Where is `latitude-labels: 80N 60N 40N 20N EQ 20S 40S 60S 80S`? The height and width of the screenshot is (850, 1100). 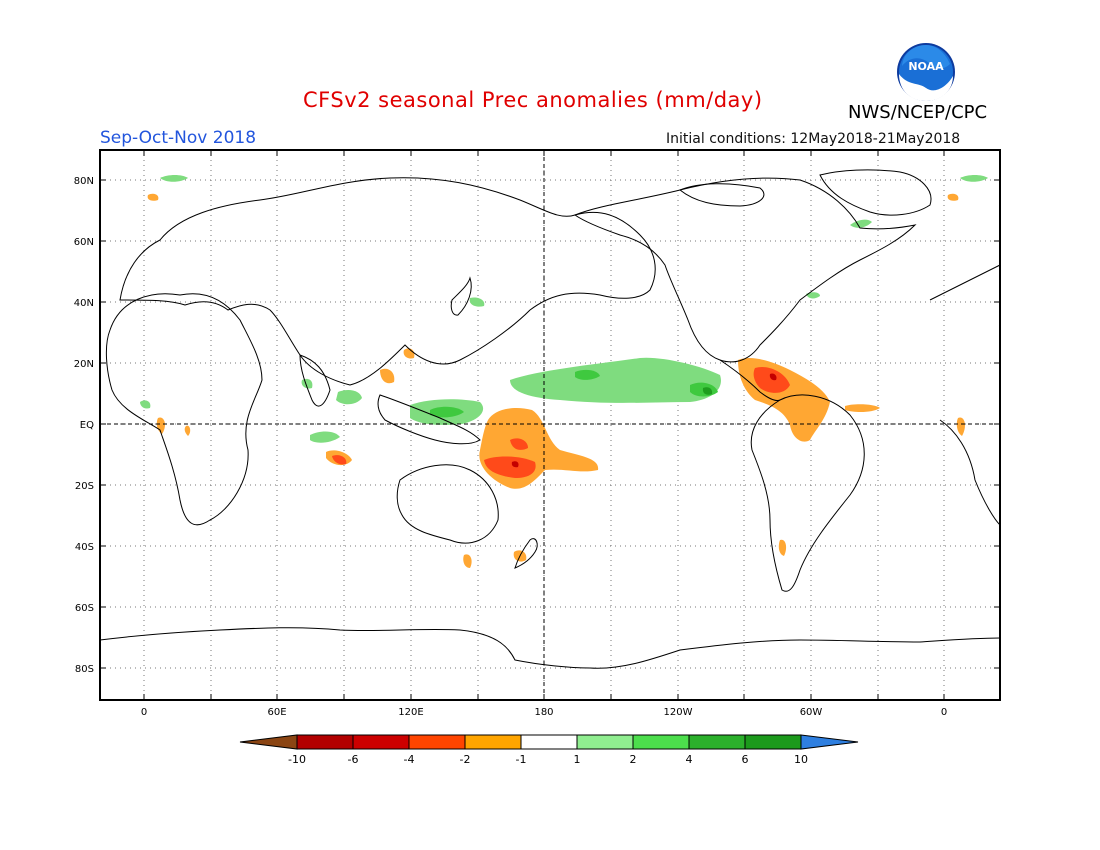 latitude-labels: 80N 60N 40N 20N EQ 20S 40S 60S 80S is located at coordinates (84, 425).